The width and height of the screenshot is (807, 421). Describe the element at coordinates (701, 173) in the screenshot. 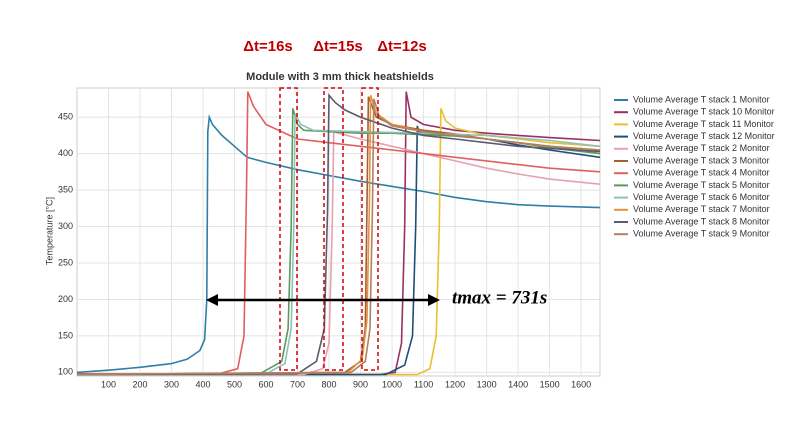

I see `legend-label: Volume Average T stack 4 Monitor` at that location.